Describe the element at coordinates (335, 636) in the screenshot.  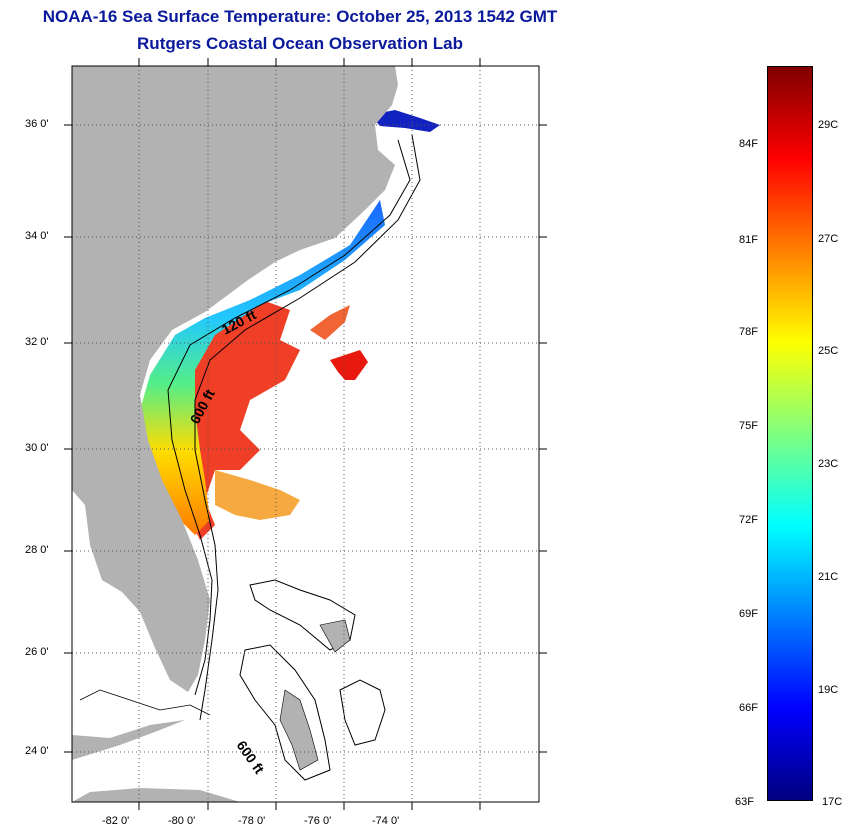
I see `bahamas-island-north` at that location.